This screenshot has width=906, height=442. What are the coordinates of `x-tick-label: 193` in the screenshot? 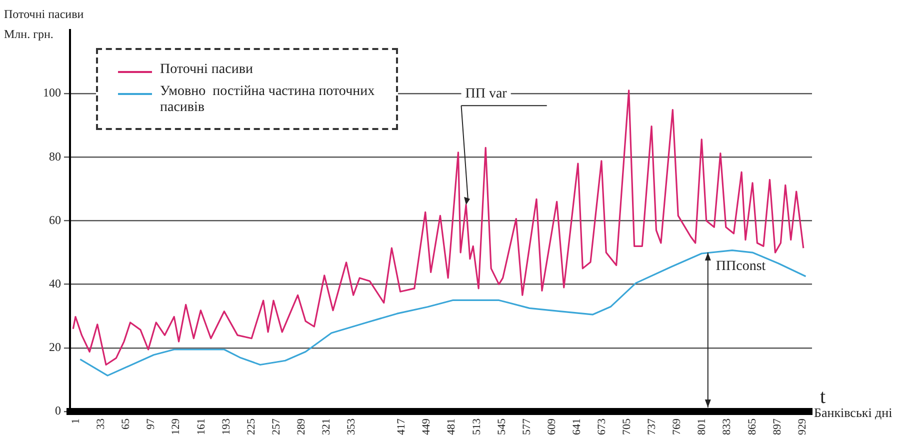 It's located at (226, 426).